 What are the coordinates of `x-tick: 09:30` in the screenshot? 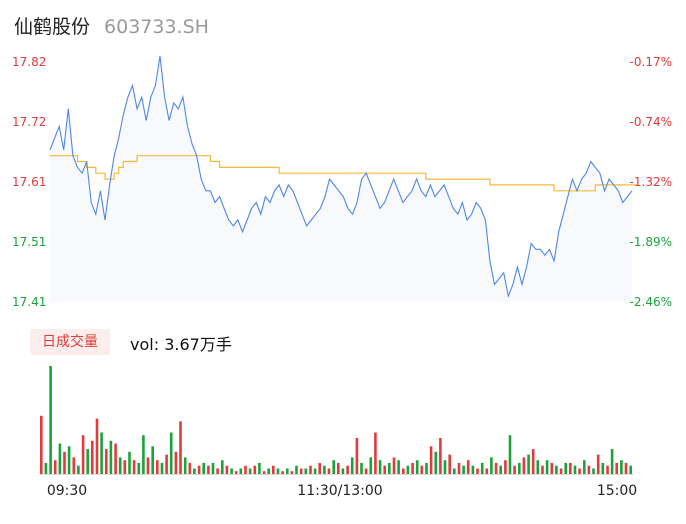 It's located at (67, 491).